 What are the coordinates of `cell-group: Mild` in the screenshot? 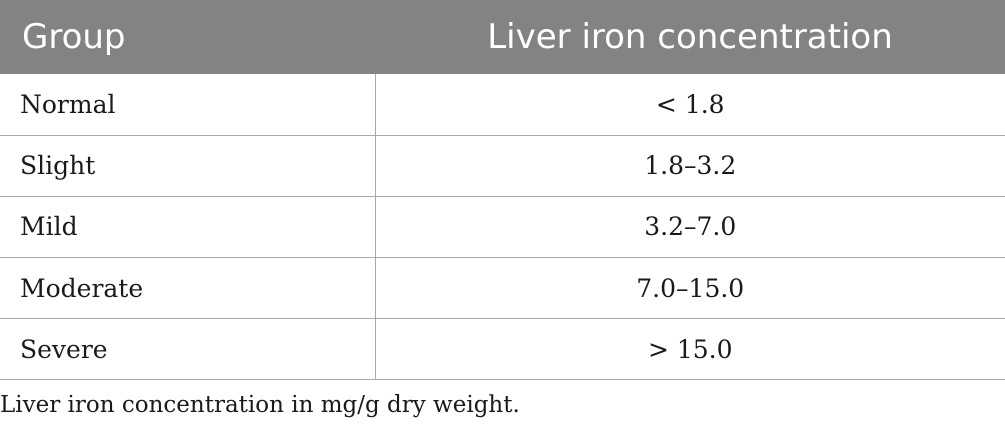 It's located at (188, 227).